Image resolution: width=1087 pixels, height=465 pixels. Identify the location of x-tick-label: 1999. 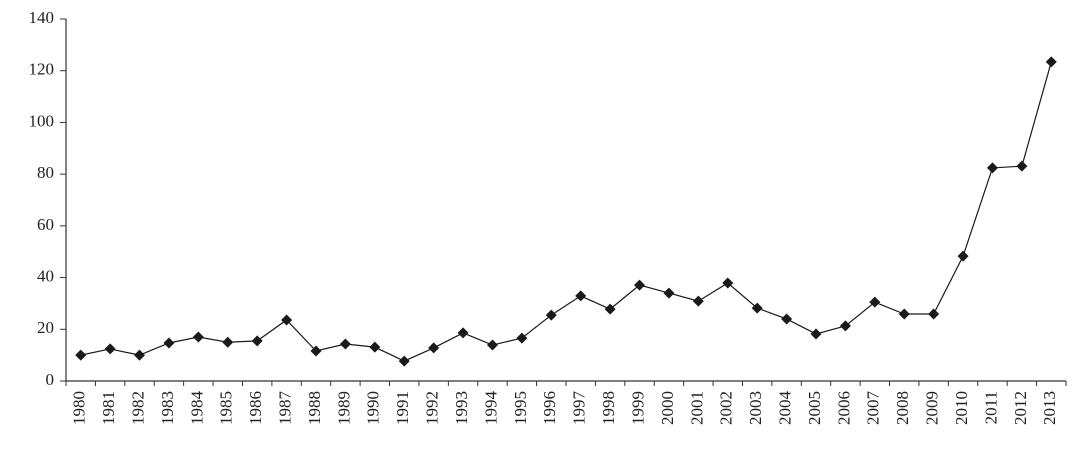
(637, 408).